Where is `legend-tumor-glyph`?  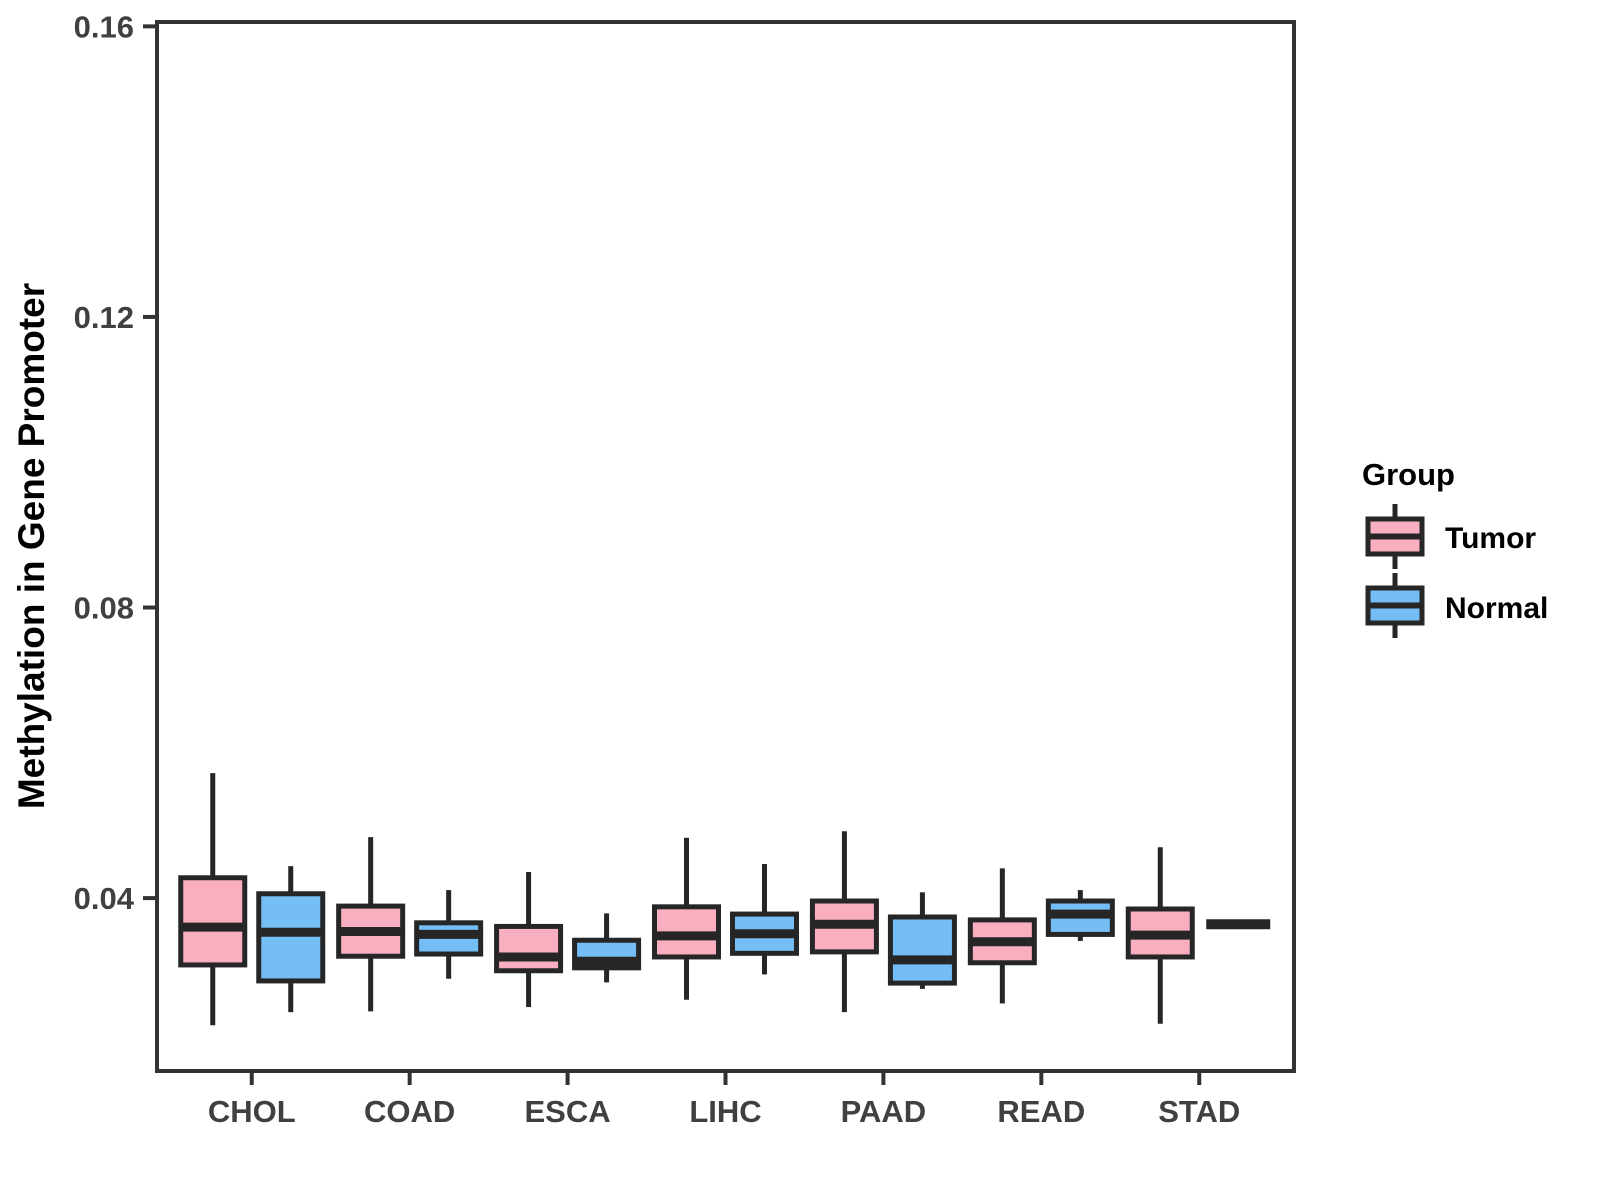 legend-tumor-glyph is located at coordinates (1395, 536).